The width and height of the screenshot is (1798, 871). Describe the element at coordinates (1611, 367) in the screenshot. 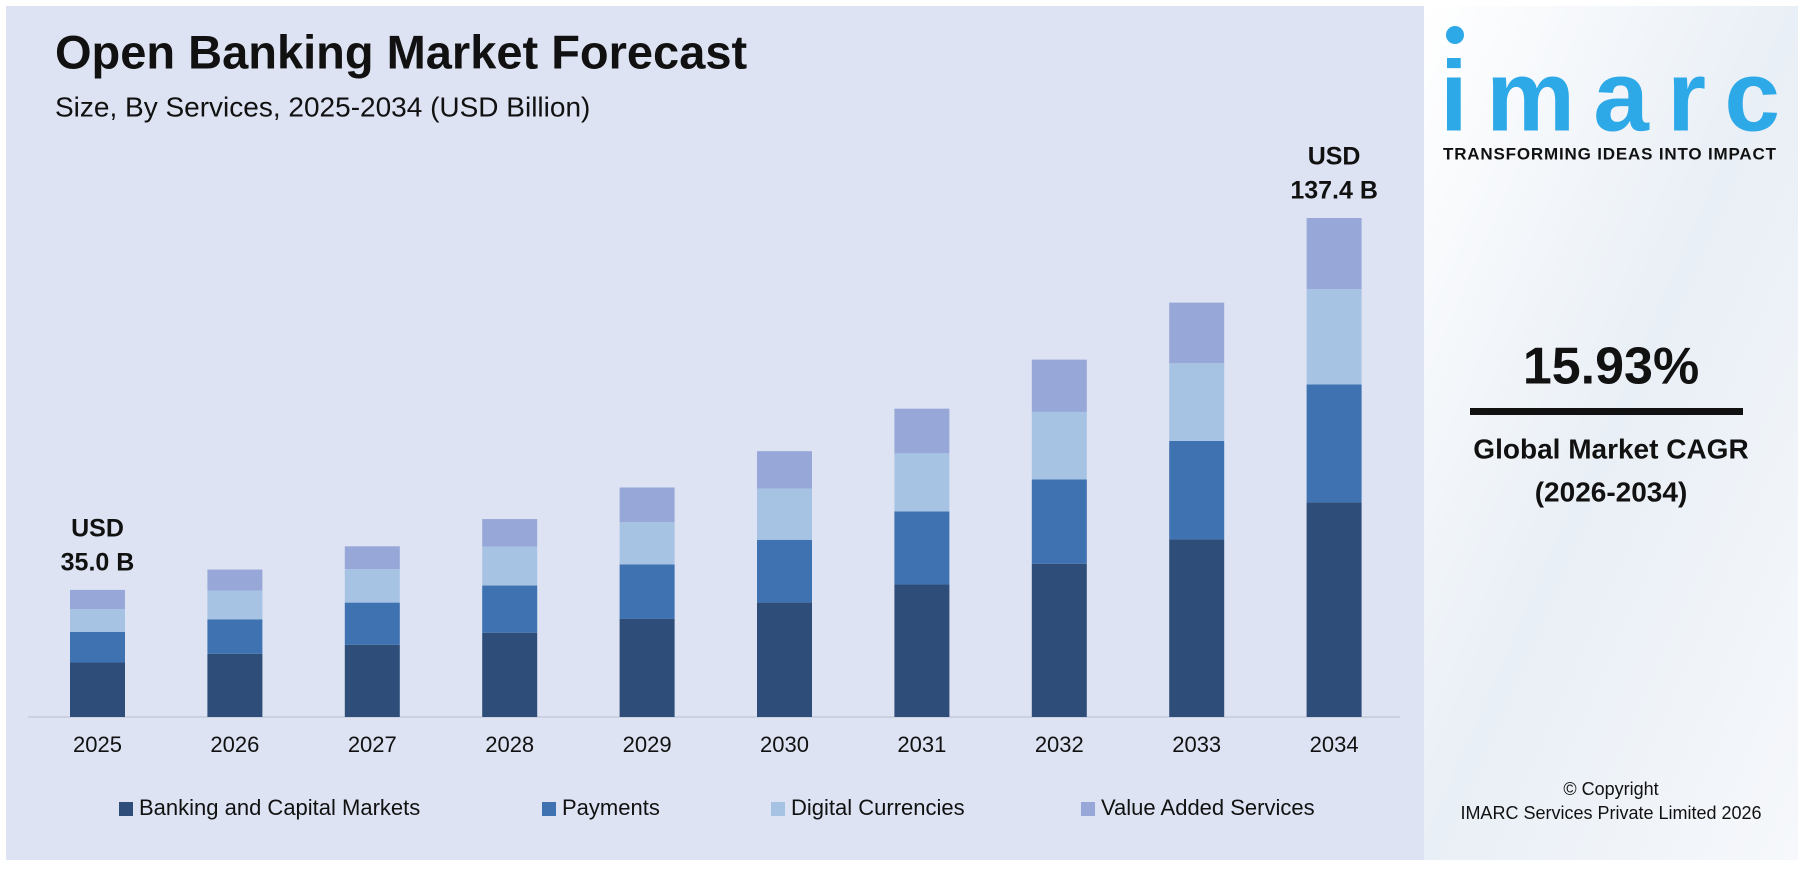

I see `cagr-value: 15.93%` at that location.